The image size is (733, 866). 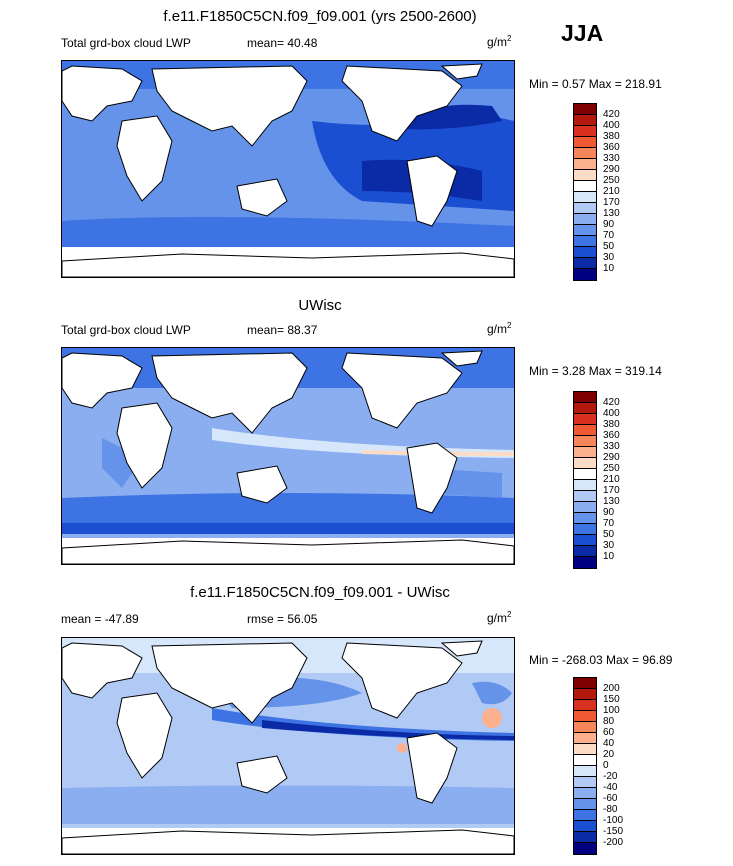 I want to click on panel1-field-label: Total grd-box cloud LWP, so click(x=126, y=43).